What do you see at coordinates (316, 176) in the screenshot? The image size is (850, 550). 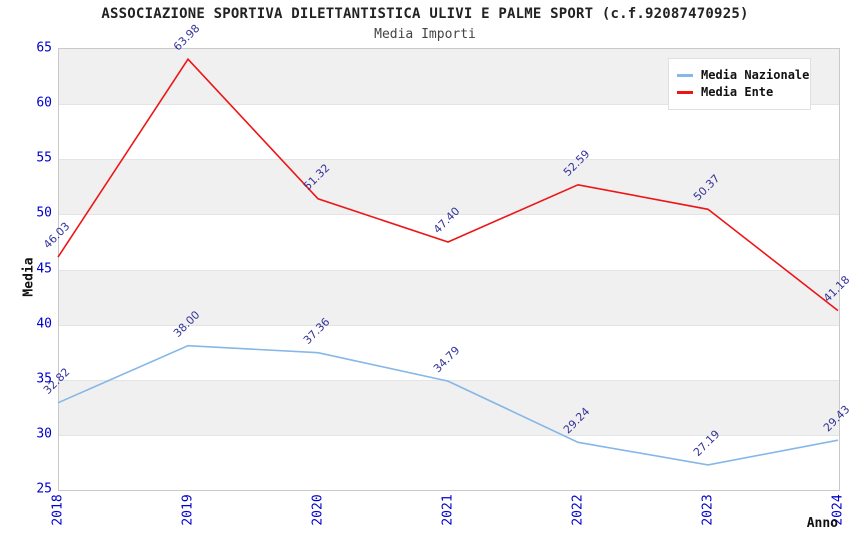 I see `value-label: 51.32` at bounding box center [316, 176].